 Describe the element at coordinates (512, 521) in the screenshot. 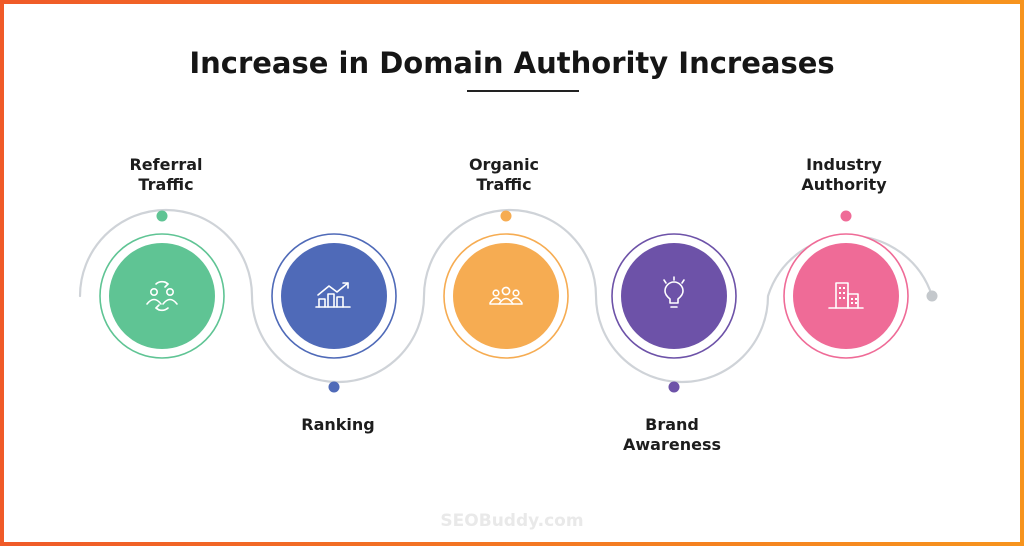

I see `watermark: SEOBuddy.com` at that location.